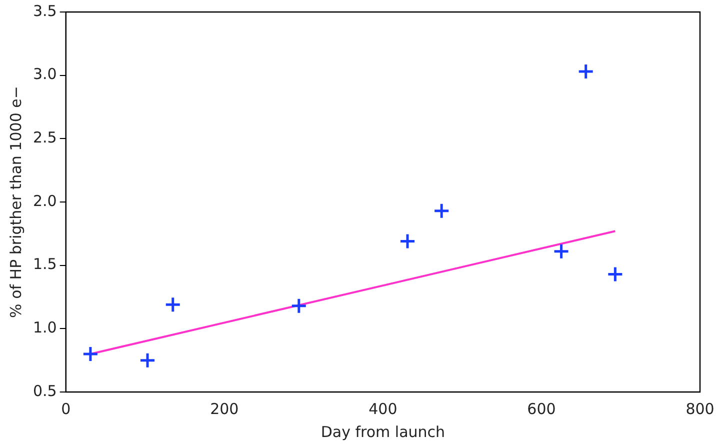 This screenshot has height=446, width=718. What do you see at coordinates (224, 409) in the screenshot?
I see `x-tick-label: 200` at bounding box center [224, 409].